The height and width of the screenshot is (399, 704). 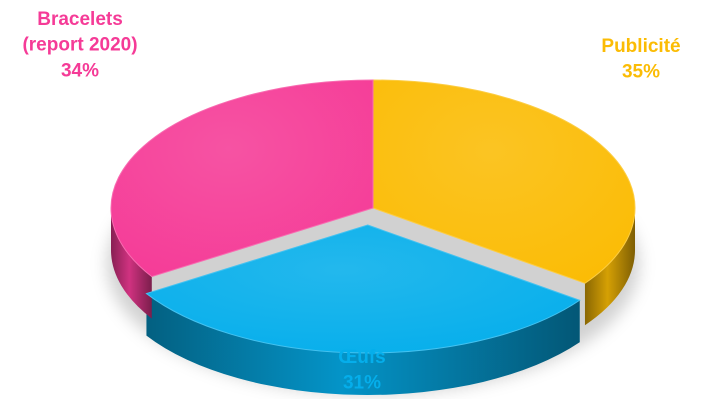 What do you see at coordinates (79, 45) in the screenshot?
I see `slice-label-bracelets-report-2020-: Bracelets (report 2020) 34%` at bounding box center [79, 45].